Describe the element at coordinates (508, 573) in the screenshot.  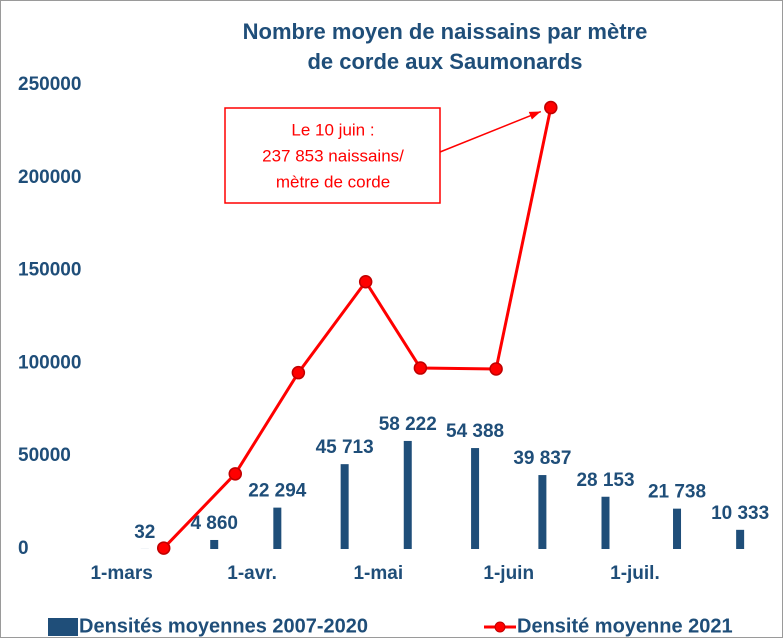
I see `x-tick-label: 1-juin` at that location.